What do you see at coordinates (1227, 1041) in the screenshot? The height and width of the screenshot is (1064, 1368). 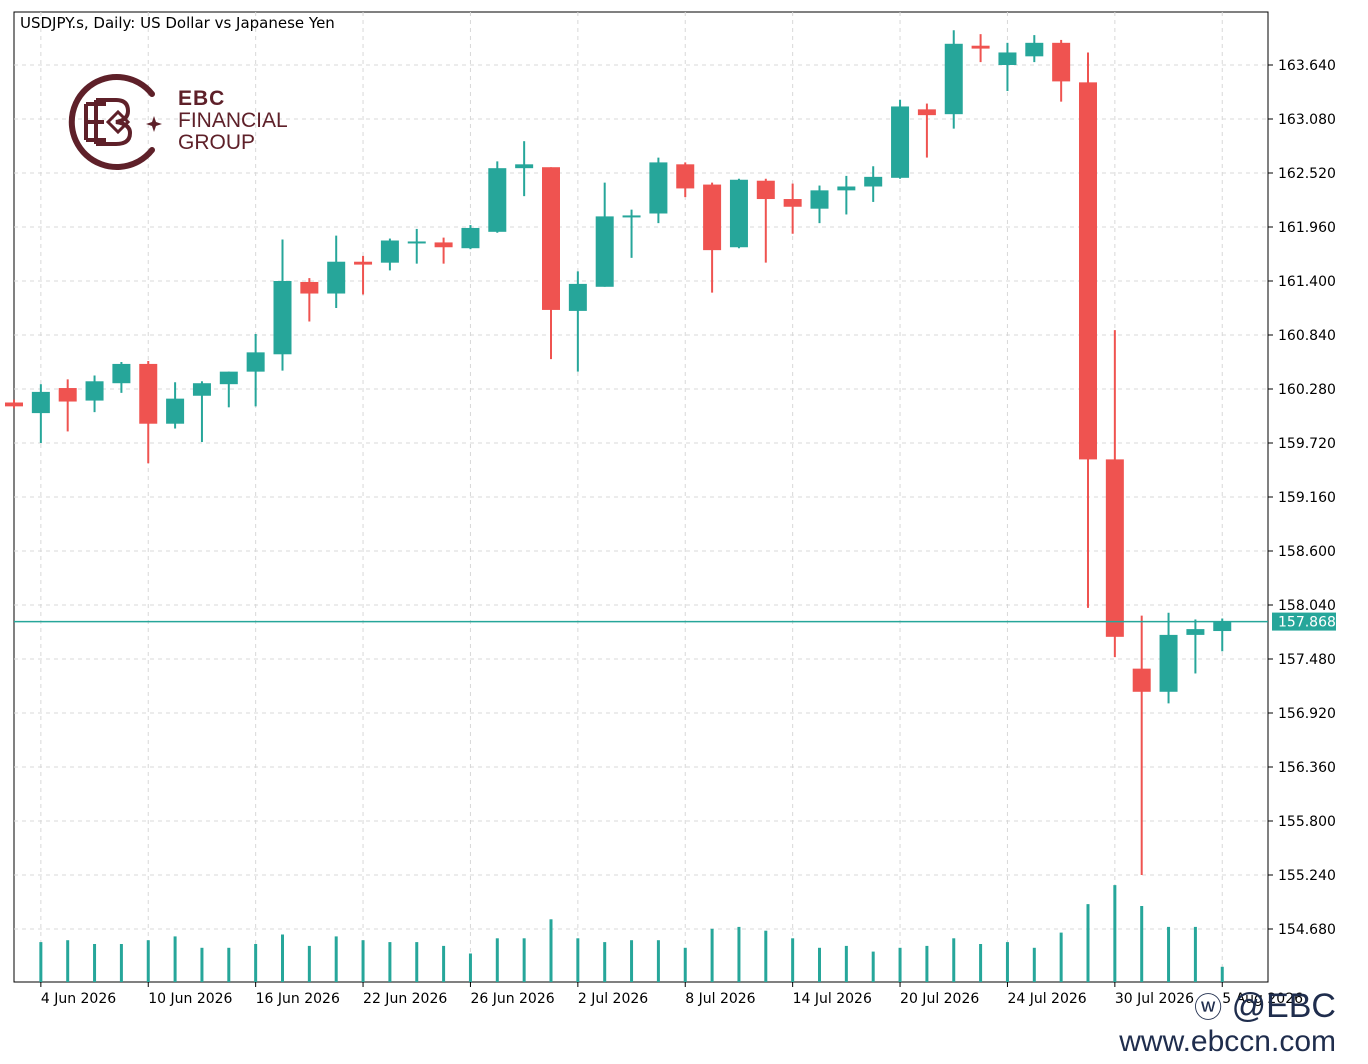 I see `watermark-url: www.ebccn.com` at bounding box center [1227, 1041].